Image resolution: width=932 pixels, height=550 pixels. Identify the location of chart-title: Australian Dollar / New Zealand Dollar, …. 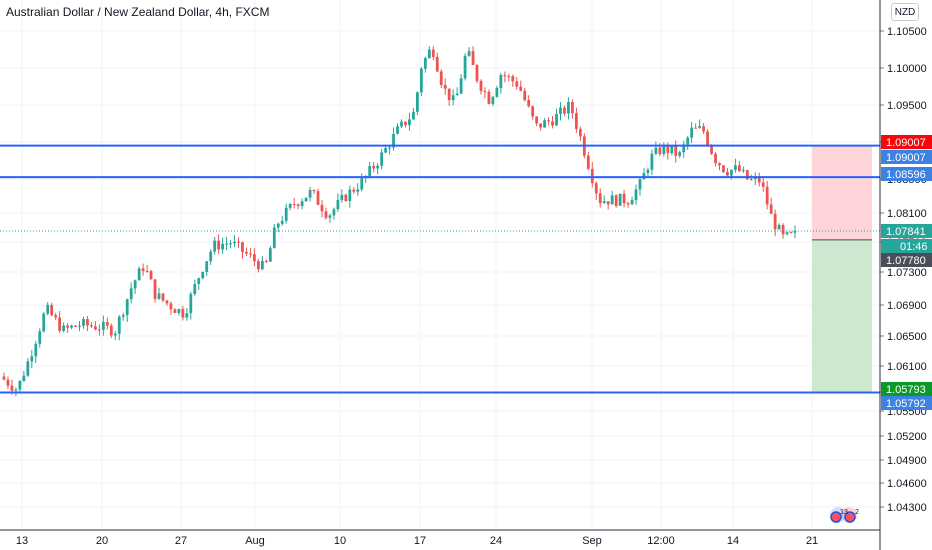
(138, 12).